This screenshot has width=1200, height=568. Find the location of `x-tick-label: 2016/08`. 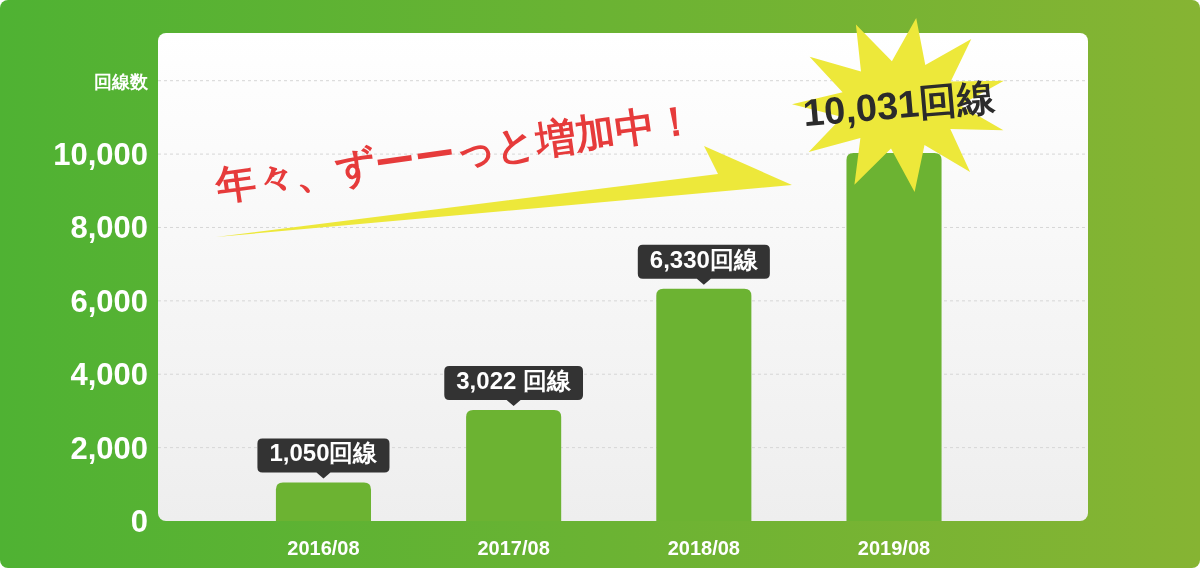

x-tick-label: 2016/08 is located at coordinates (323, 548).